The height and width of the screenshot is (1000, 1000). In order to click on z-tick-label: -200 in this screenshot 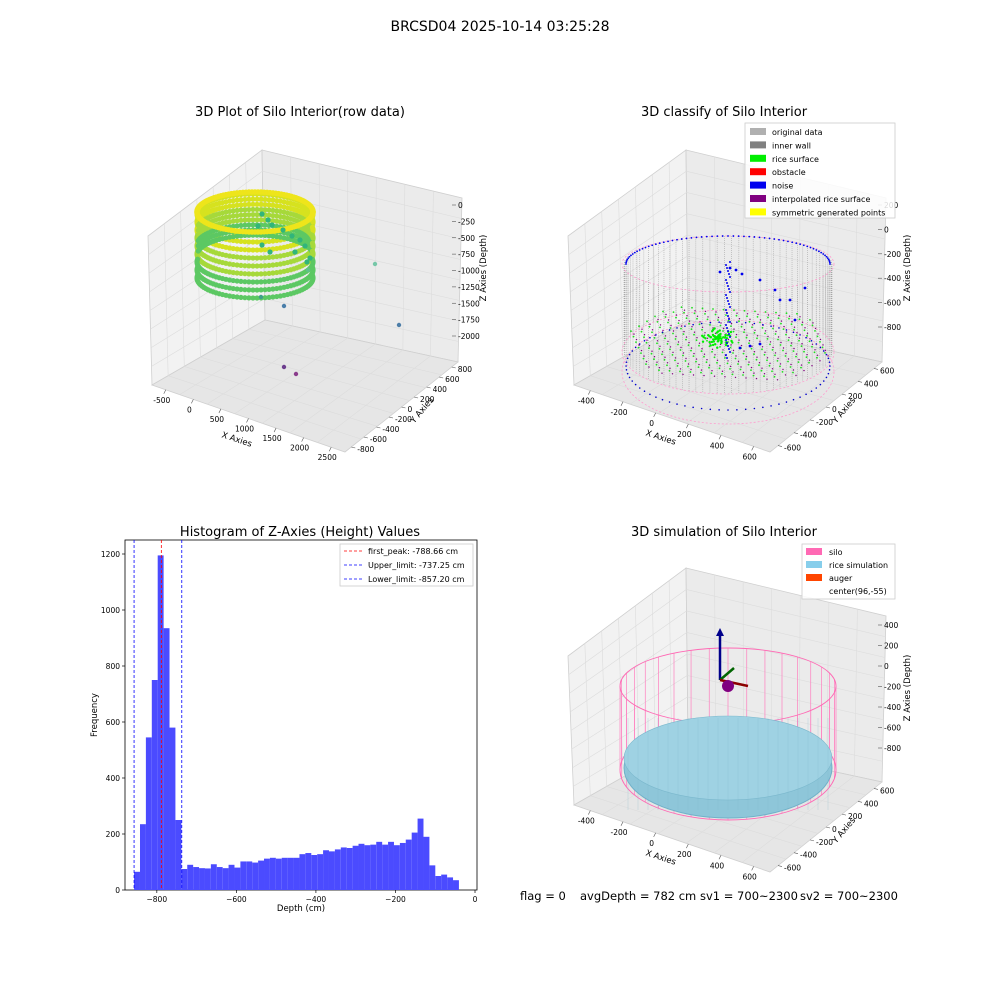, I will do `click(892, 254)`.